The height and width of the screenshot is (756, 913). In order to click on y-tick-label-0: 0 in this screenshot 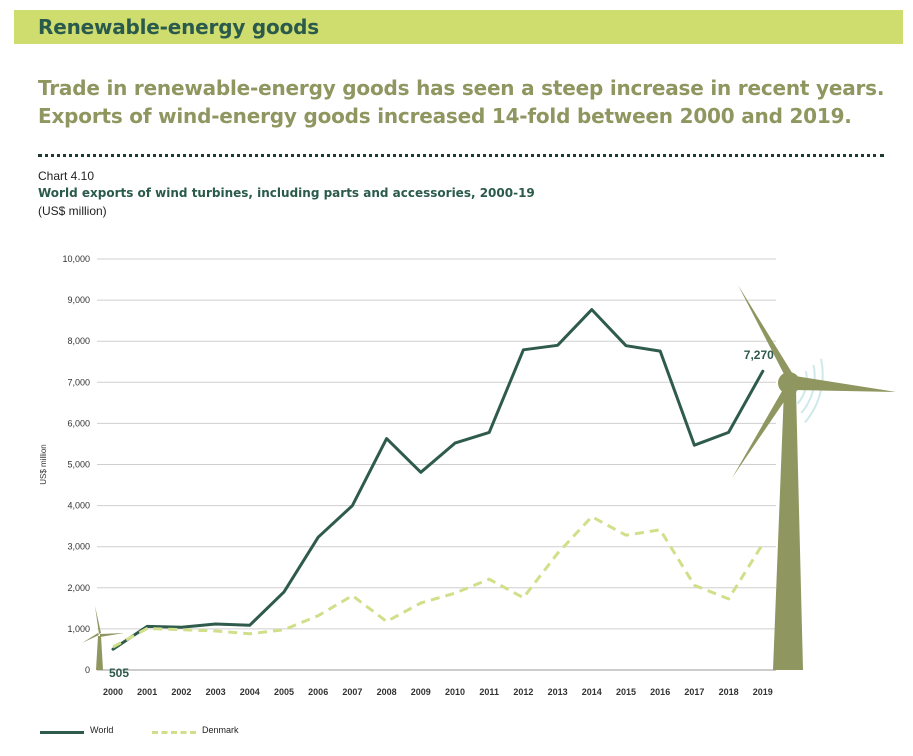, I will do `click(87, 670)`.